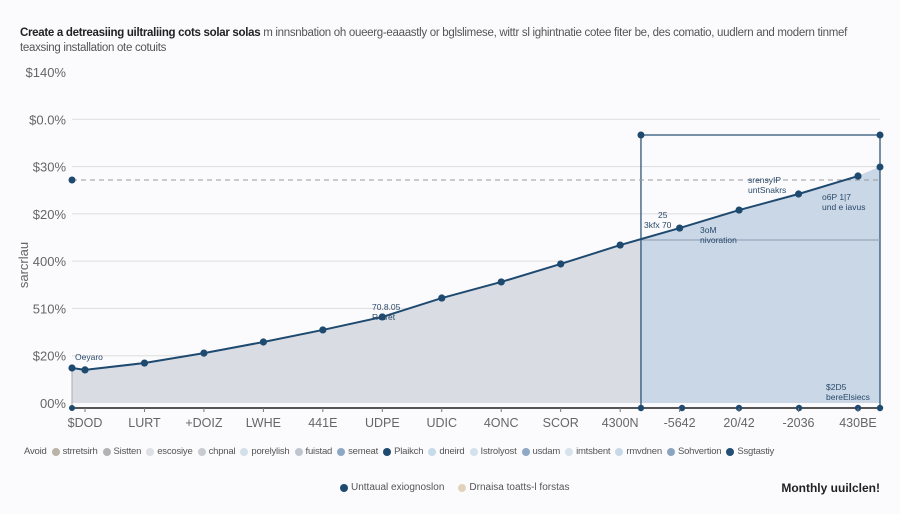 The width and height of the screenshot is (900, 514). What do you see at coordinates (546, 451) in the screenshot?
I see `legend-label: usdam` at bounding box center [546, 451].